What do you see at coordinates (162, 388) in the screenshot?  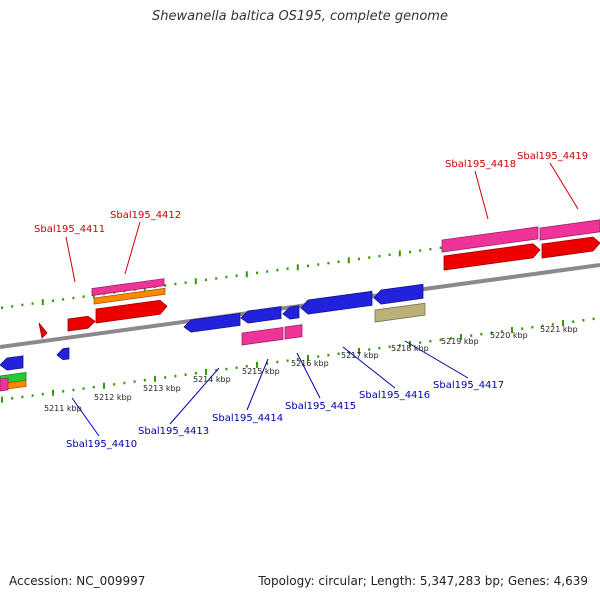 I see `kbp-tick-label: 5213 kbp` at bounding box center [162, 388].